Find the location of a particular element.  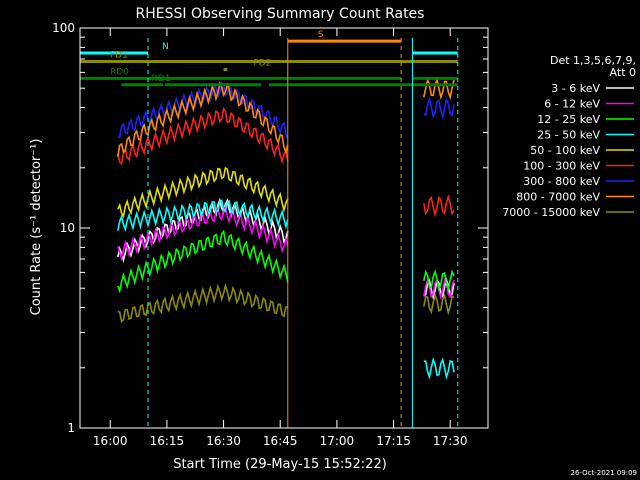

flag-label: FD1 is located at coordinates (119, 55).